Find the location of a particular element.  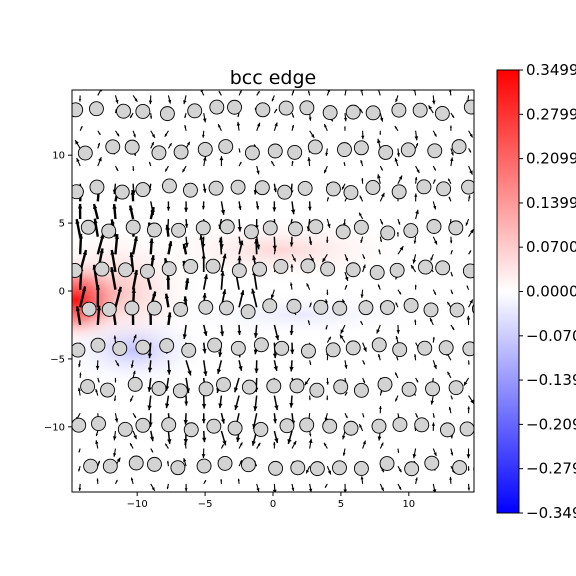

x-tick-label: −10 is located at coordinates (137, 504).